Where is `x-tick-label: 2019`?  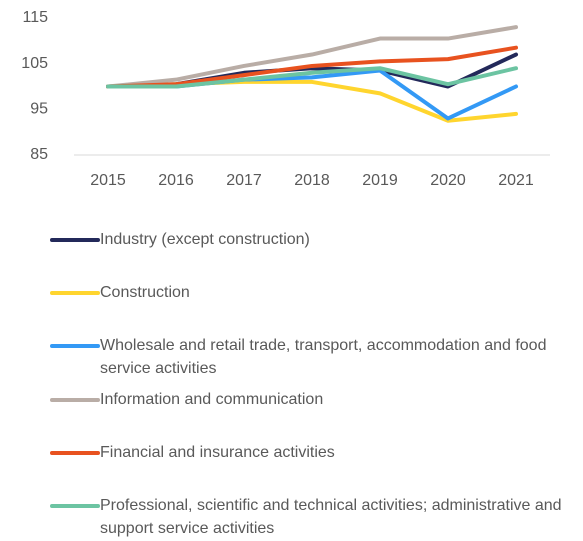
x-tick-label: 2019 is located at coordinates (380, 180).